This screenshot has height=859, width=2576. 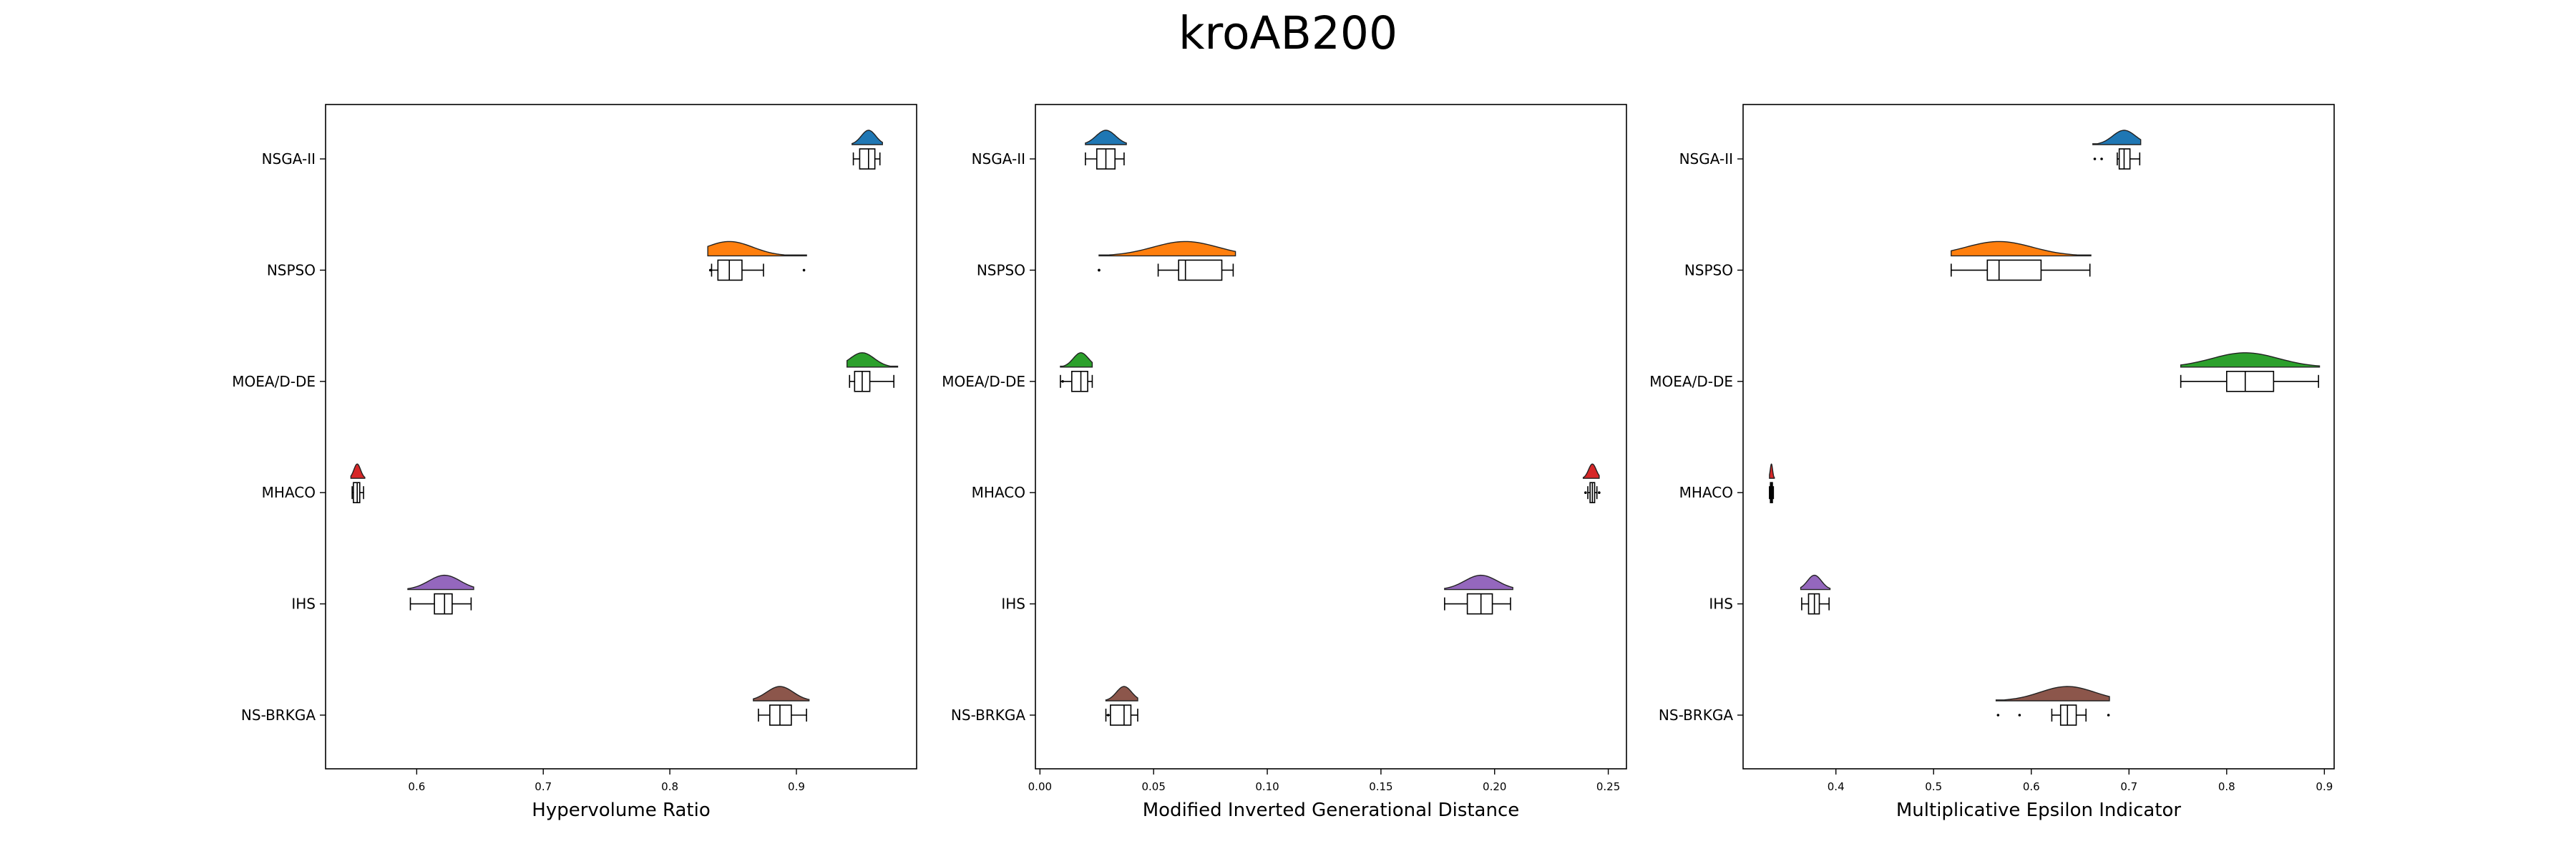 I want to click on box-nsga-ii, so click(x=867, y=159).